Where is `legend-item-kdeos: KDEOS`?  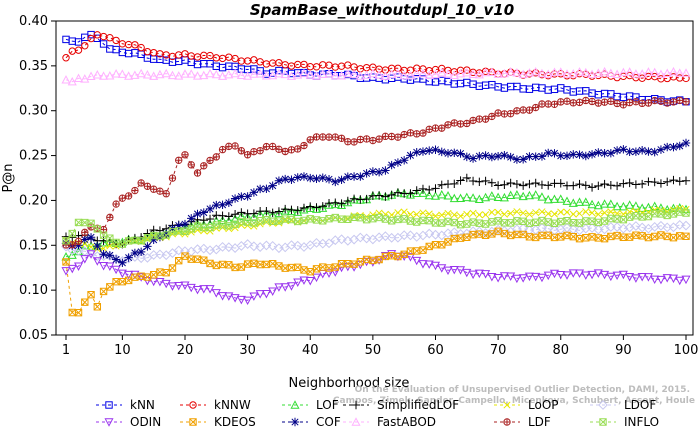
legend-item-kdeos: KDEOS is located at coordinates (218, 422).